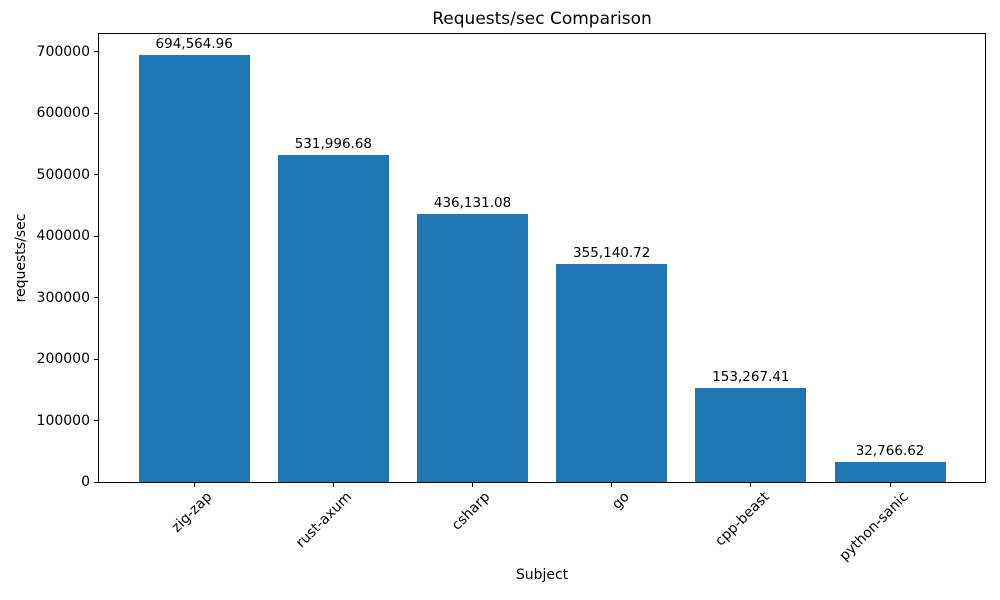 The width and height of the screenshot is (1000, 600). I want to click on x-tick-label: csharp, so click(471, 511).